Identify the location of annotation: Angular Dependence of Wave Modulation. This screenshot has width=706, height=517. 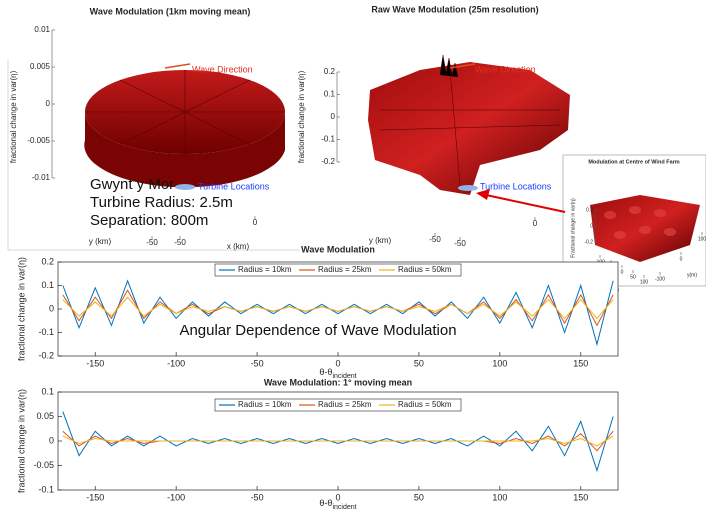
(317, 330).